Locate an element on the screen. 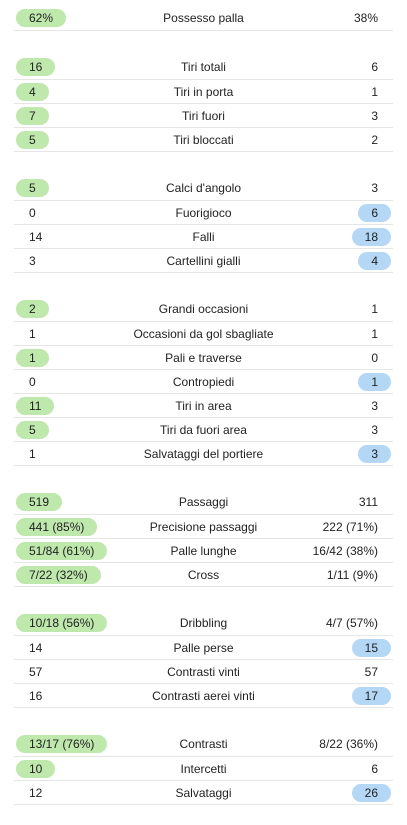  away-value: 17 is located at coordinates (371, 695).